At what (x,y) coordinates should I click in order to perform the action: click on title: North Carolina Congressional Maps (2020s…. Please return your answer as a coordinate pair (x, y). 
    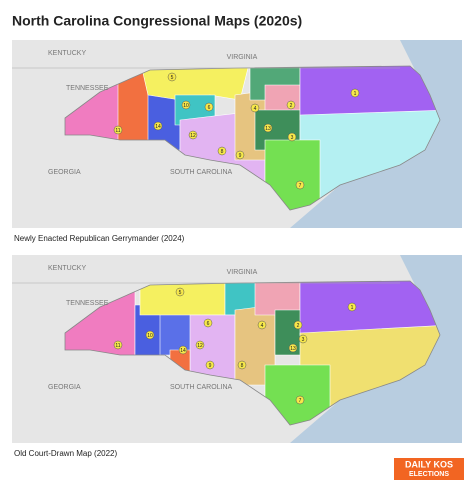
    Looking at the image, I should click on (157, 21).